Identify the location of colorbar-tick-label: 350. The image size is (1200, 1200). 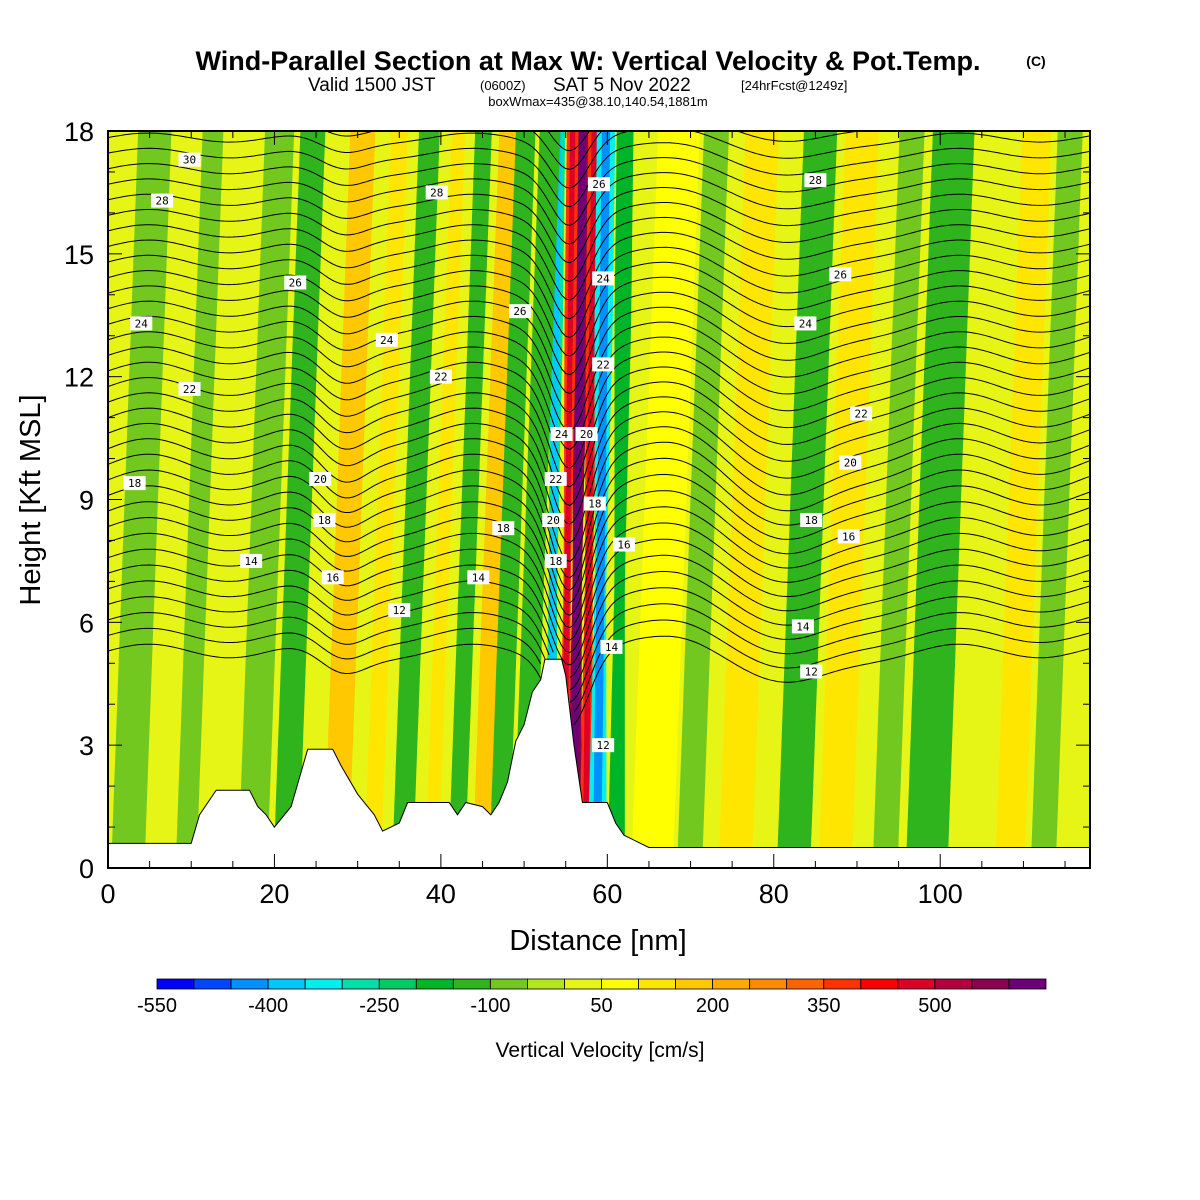
(823, 1006).